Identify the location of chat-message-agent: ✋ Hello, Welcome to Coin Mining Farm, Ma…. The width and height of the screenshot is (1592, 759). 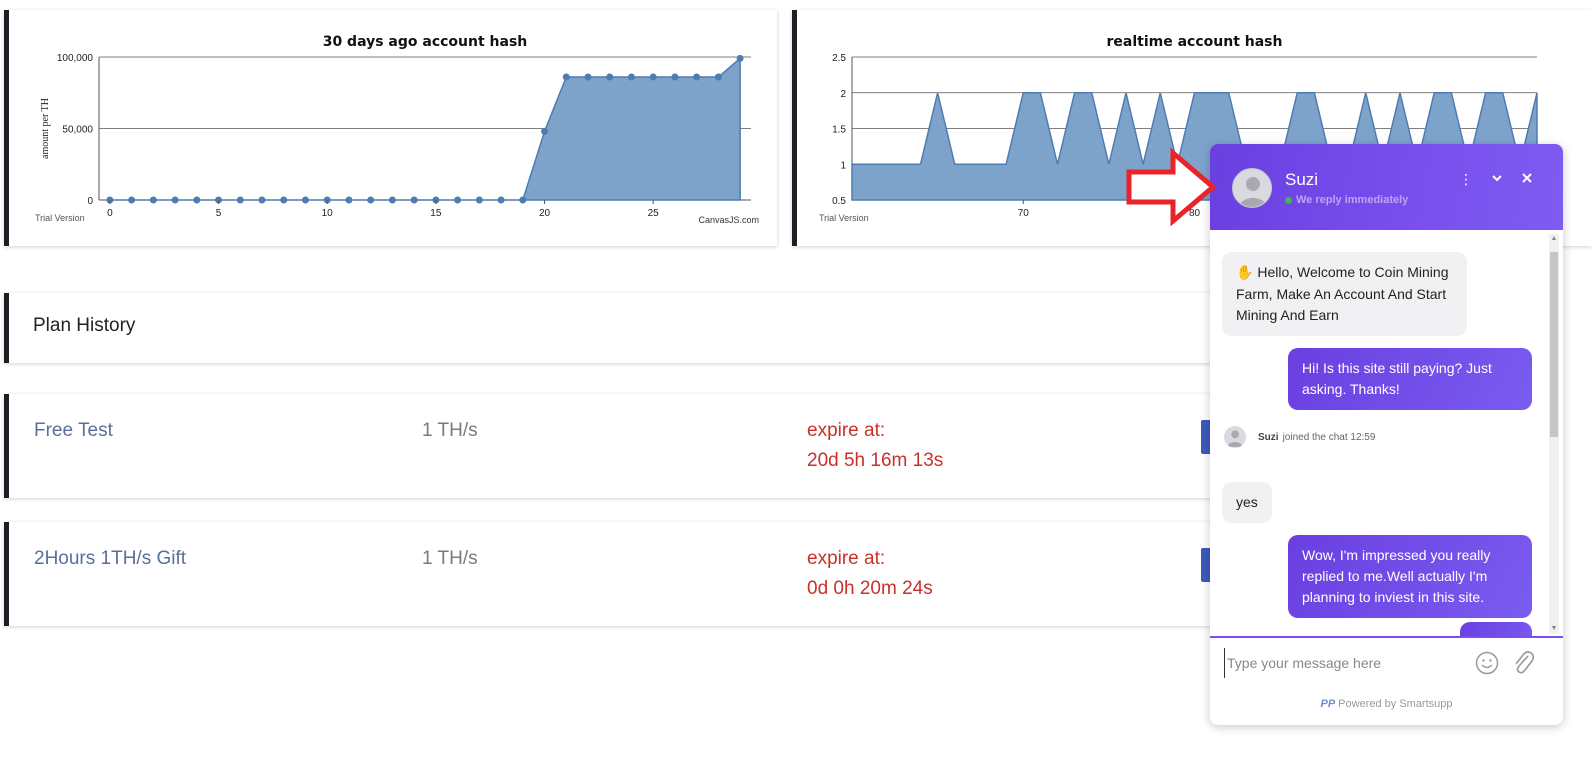
(1344, 294).